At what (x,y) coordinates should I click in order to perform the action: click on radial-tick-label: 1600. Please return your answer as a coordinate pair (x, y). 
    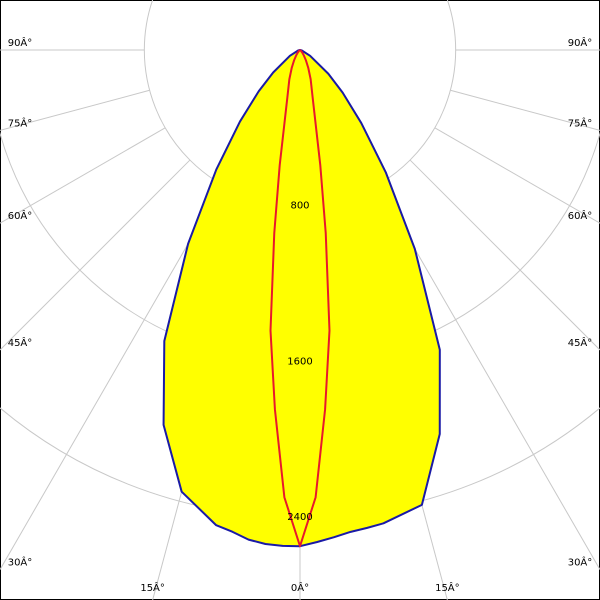
    Looking at the image, I should click on (299, 361).